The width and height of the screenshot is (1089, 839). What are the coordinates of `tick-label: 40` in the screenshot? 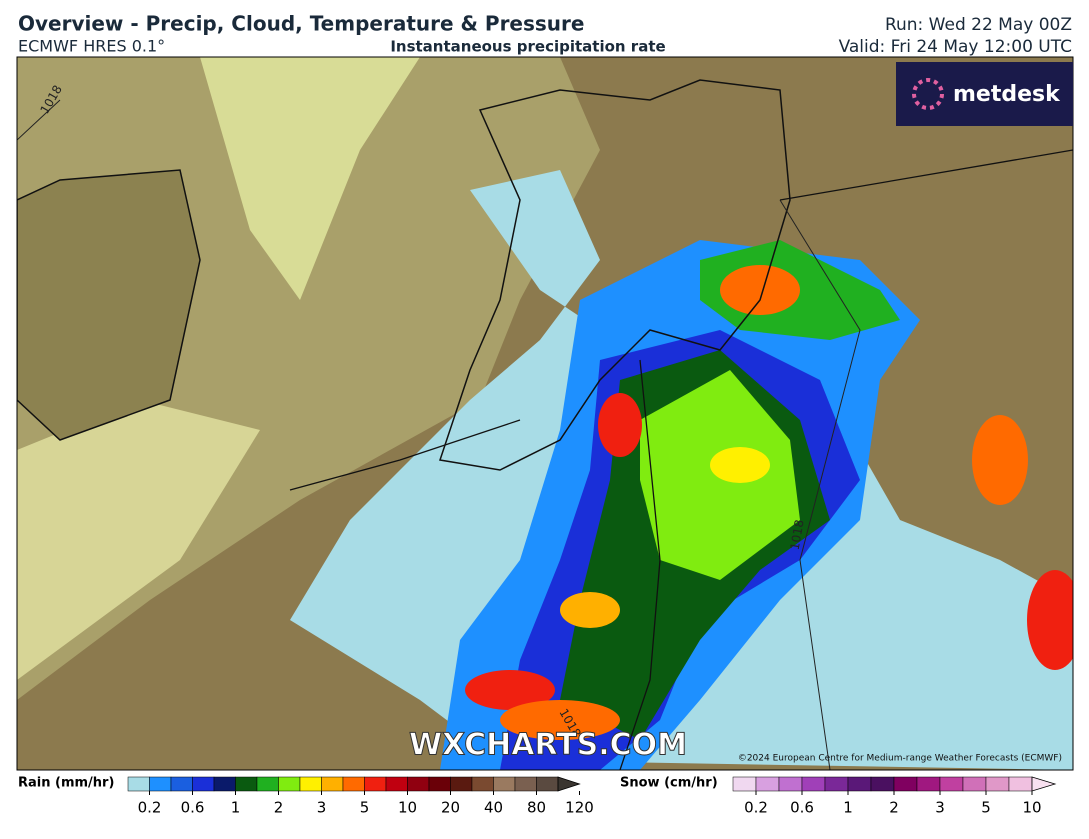 It's located at (493, 808).